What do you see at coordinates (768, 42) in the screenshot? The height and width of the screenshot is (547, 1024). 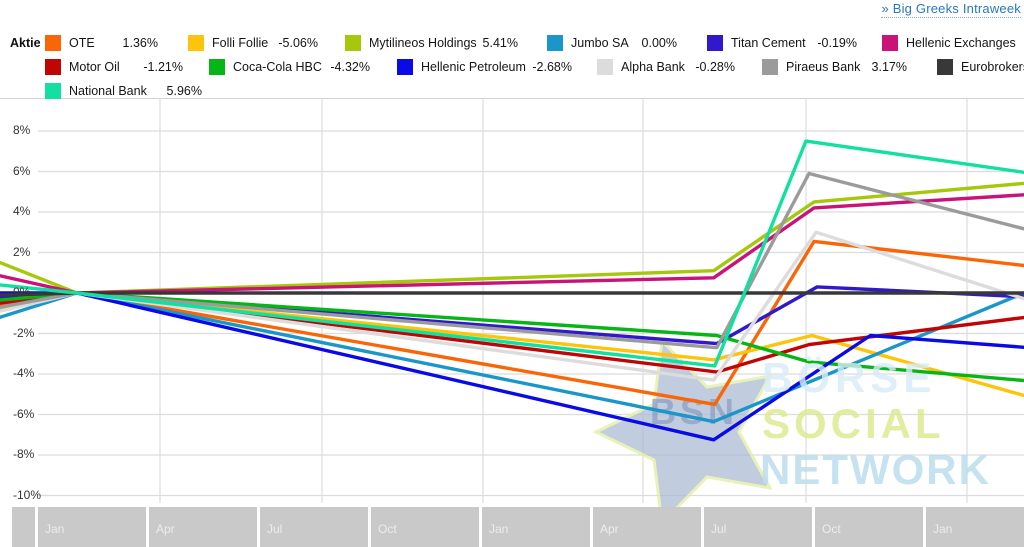 I see `legend-name: Titan Cement` at bounding box center [768, 42].